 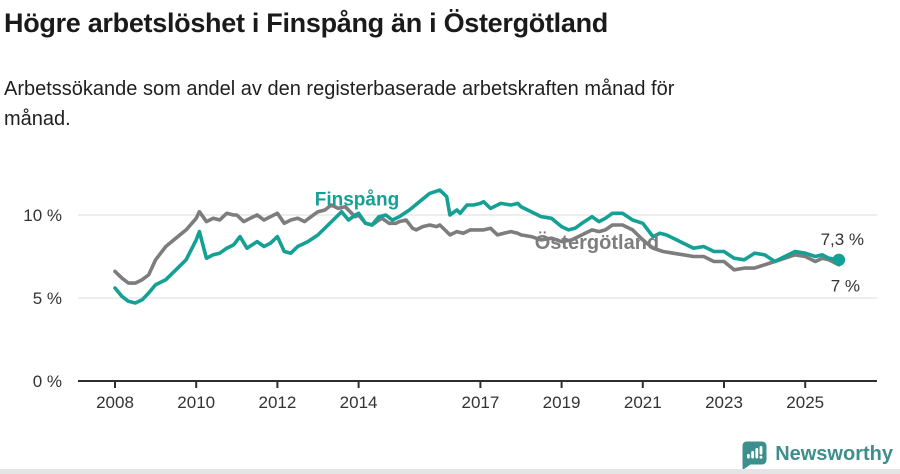 What do you see at coordinates (47, 381) in the screenshot?
I see `y-tick-label: 0 %` at bounding box center [47, 381].